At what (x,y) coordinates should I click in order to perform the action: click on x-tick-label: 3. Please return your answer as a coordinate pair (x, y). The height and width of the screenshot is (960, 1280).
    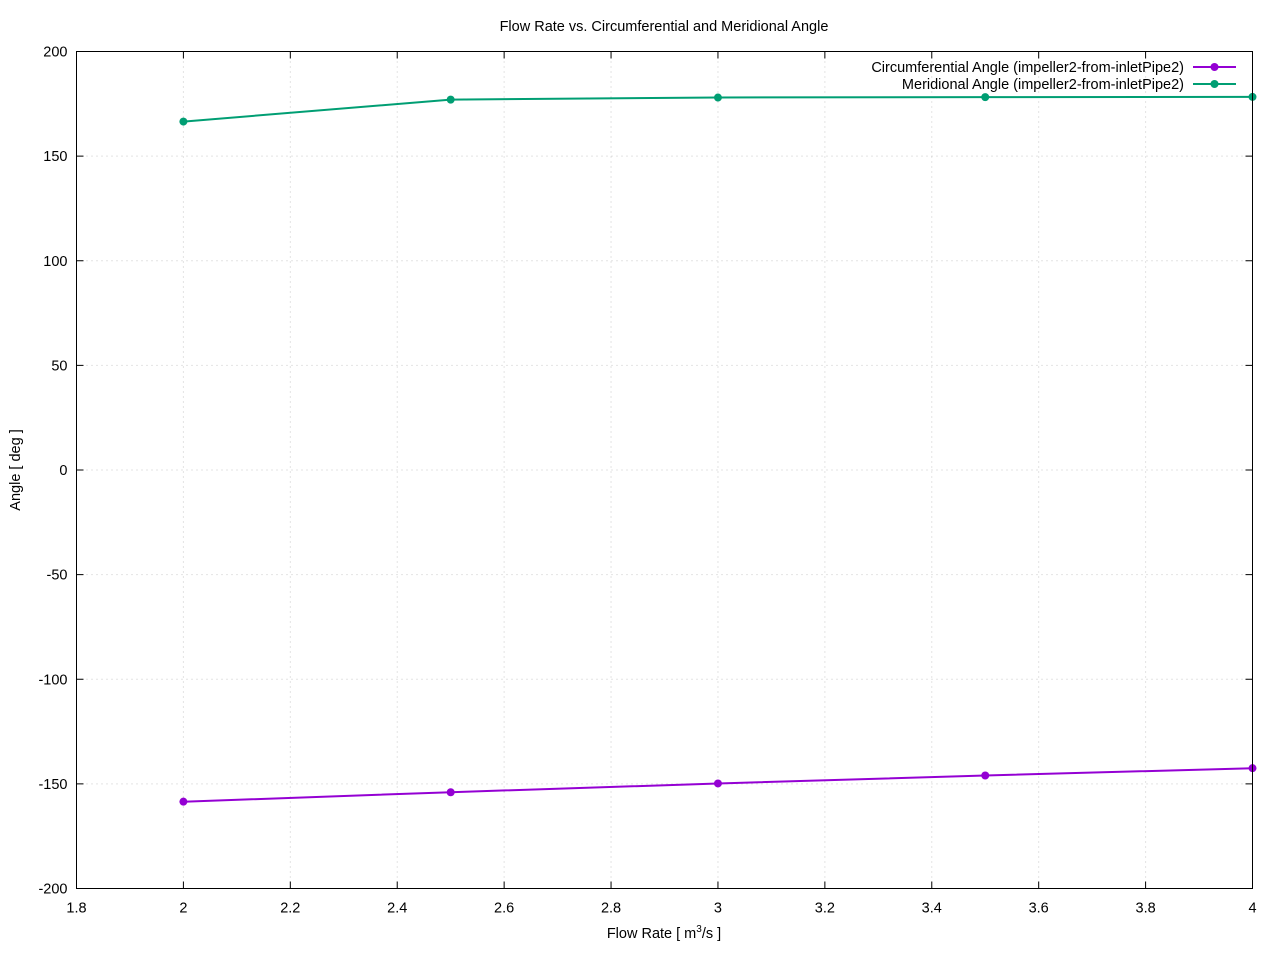
    Looking at the image, I should click on (718, 909).